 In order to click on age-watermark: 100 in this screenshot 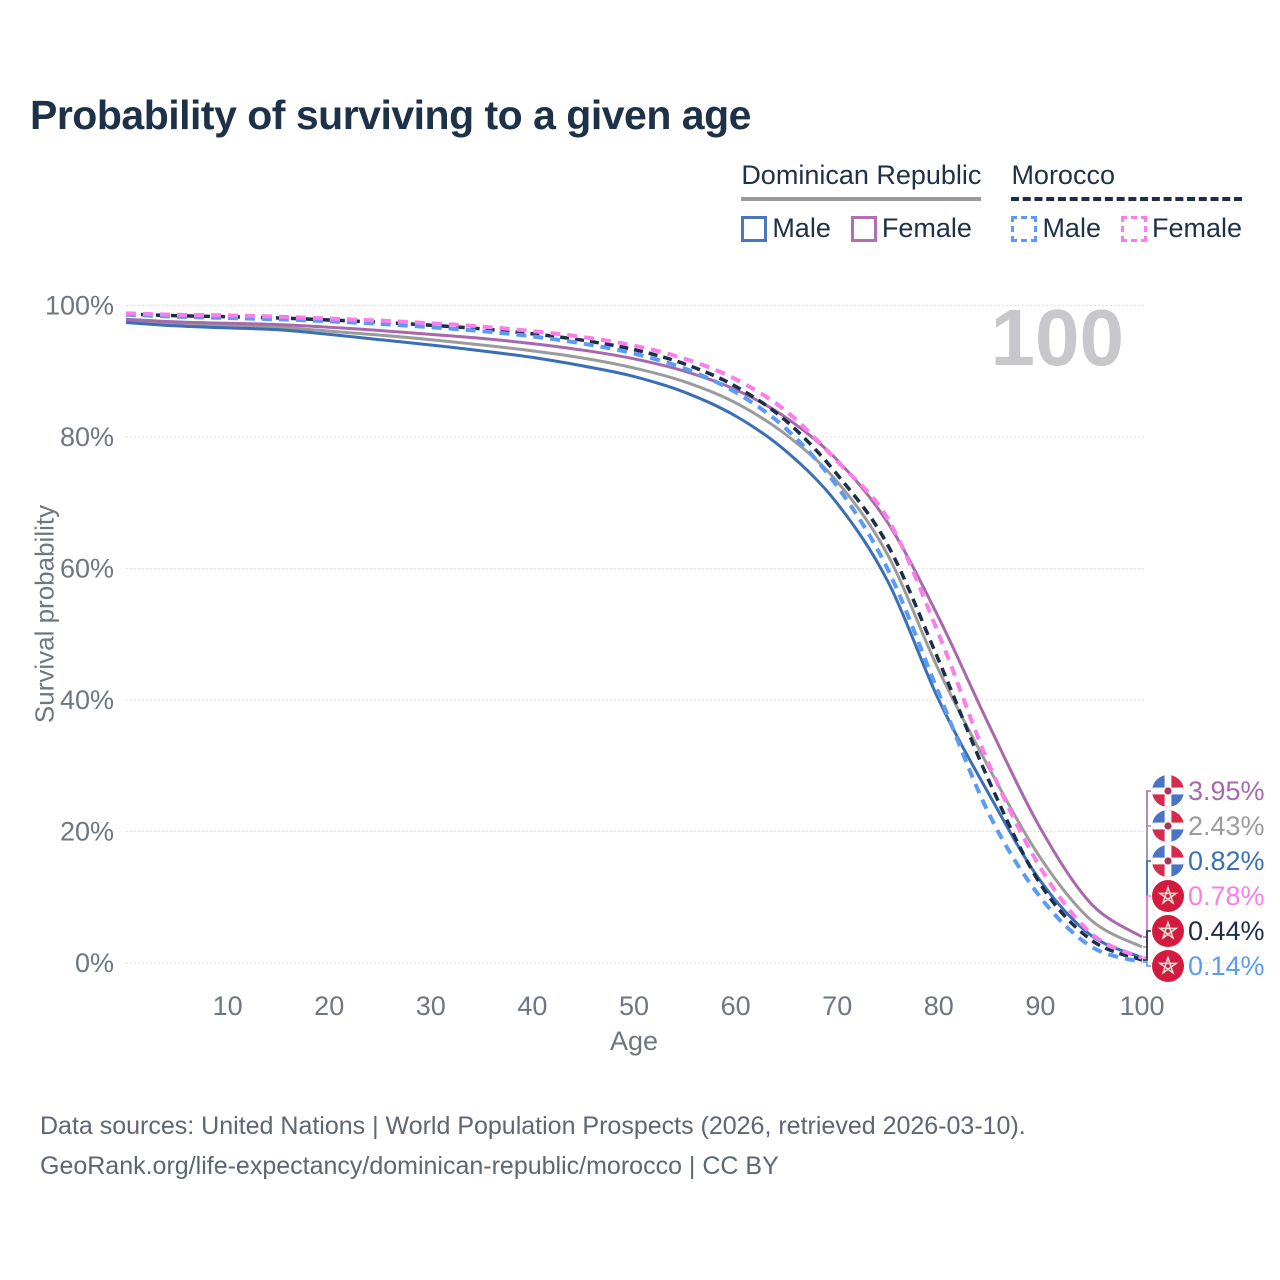, I will do `click(1057, 337)`.